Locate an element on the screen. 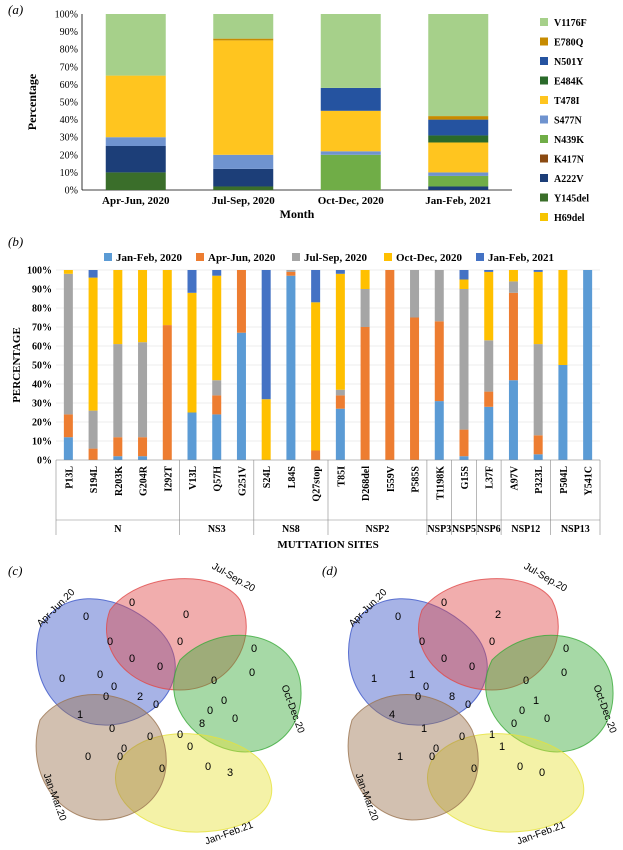 The height and width of the screenshot is (850, 623). x-tick-label: T85I is located at coordinates (341, 476).